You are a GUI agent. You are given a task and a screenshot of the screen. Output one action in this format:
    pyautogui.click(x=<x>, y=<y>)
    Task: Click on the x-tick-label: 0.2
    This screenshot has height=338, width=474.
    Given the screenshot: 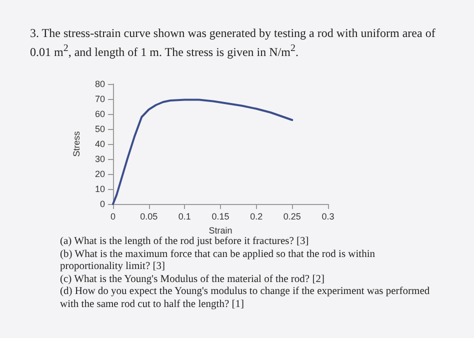 What is the action you would take?
    pyautogui.click(x=256, y=217)
    